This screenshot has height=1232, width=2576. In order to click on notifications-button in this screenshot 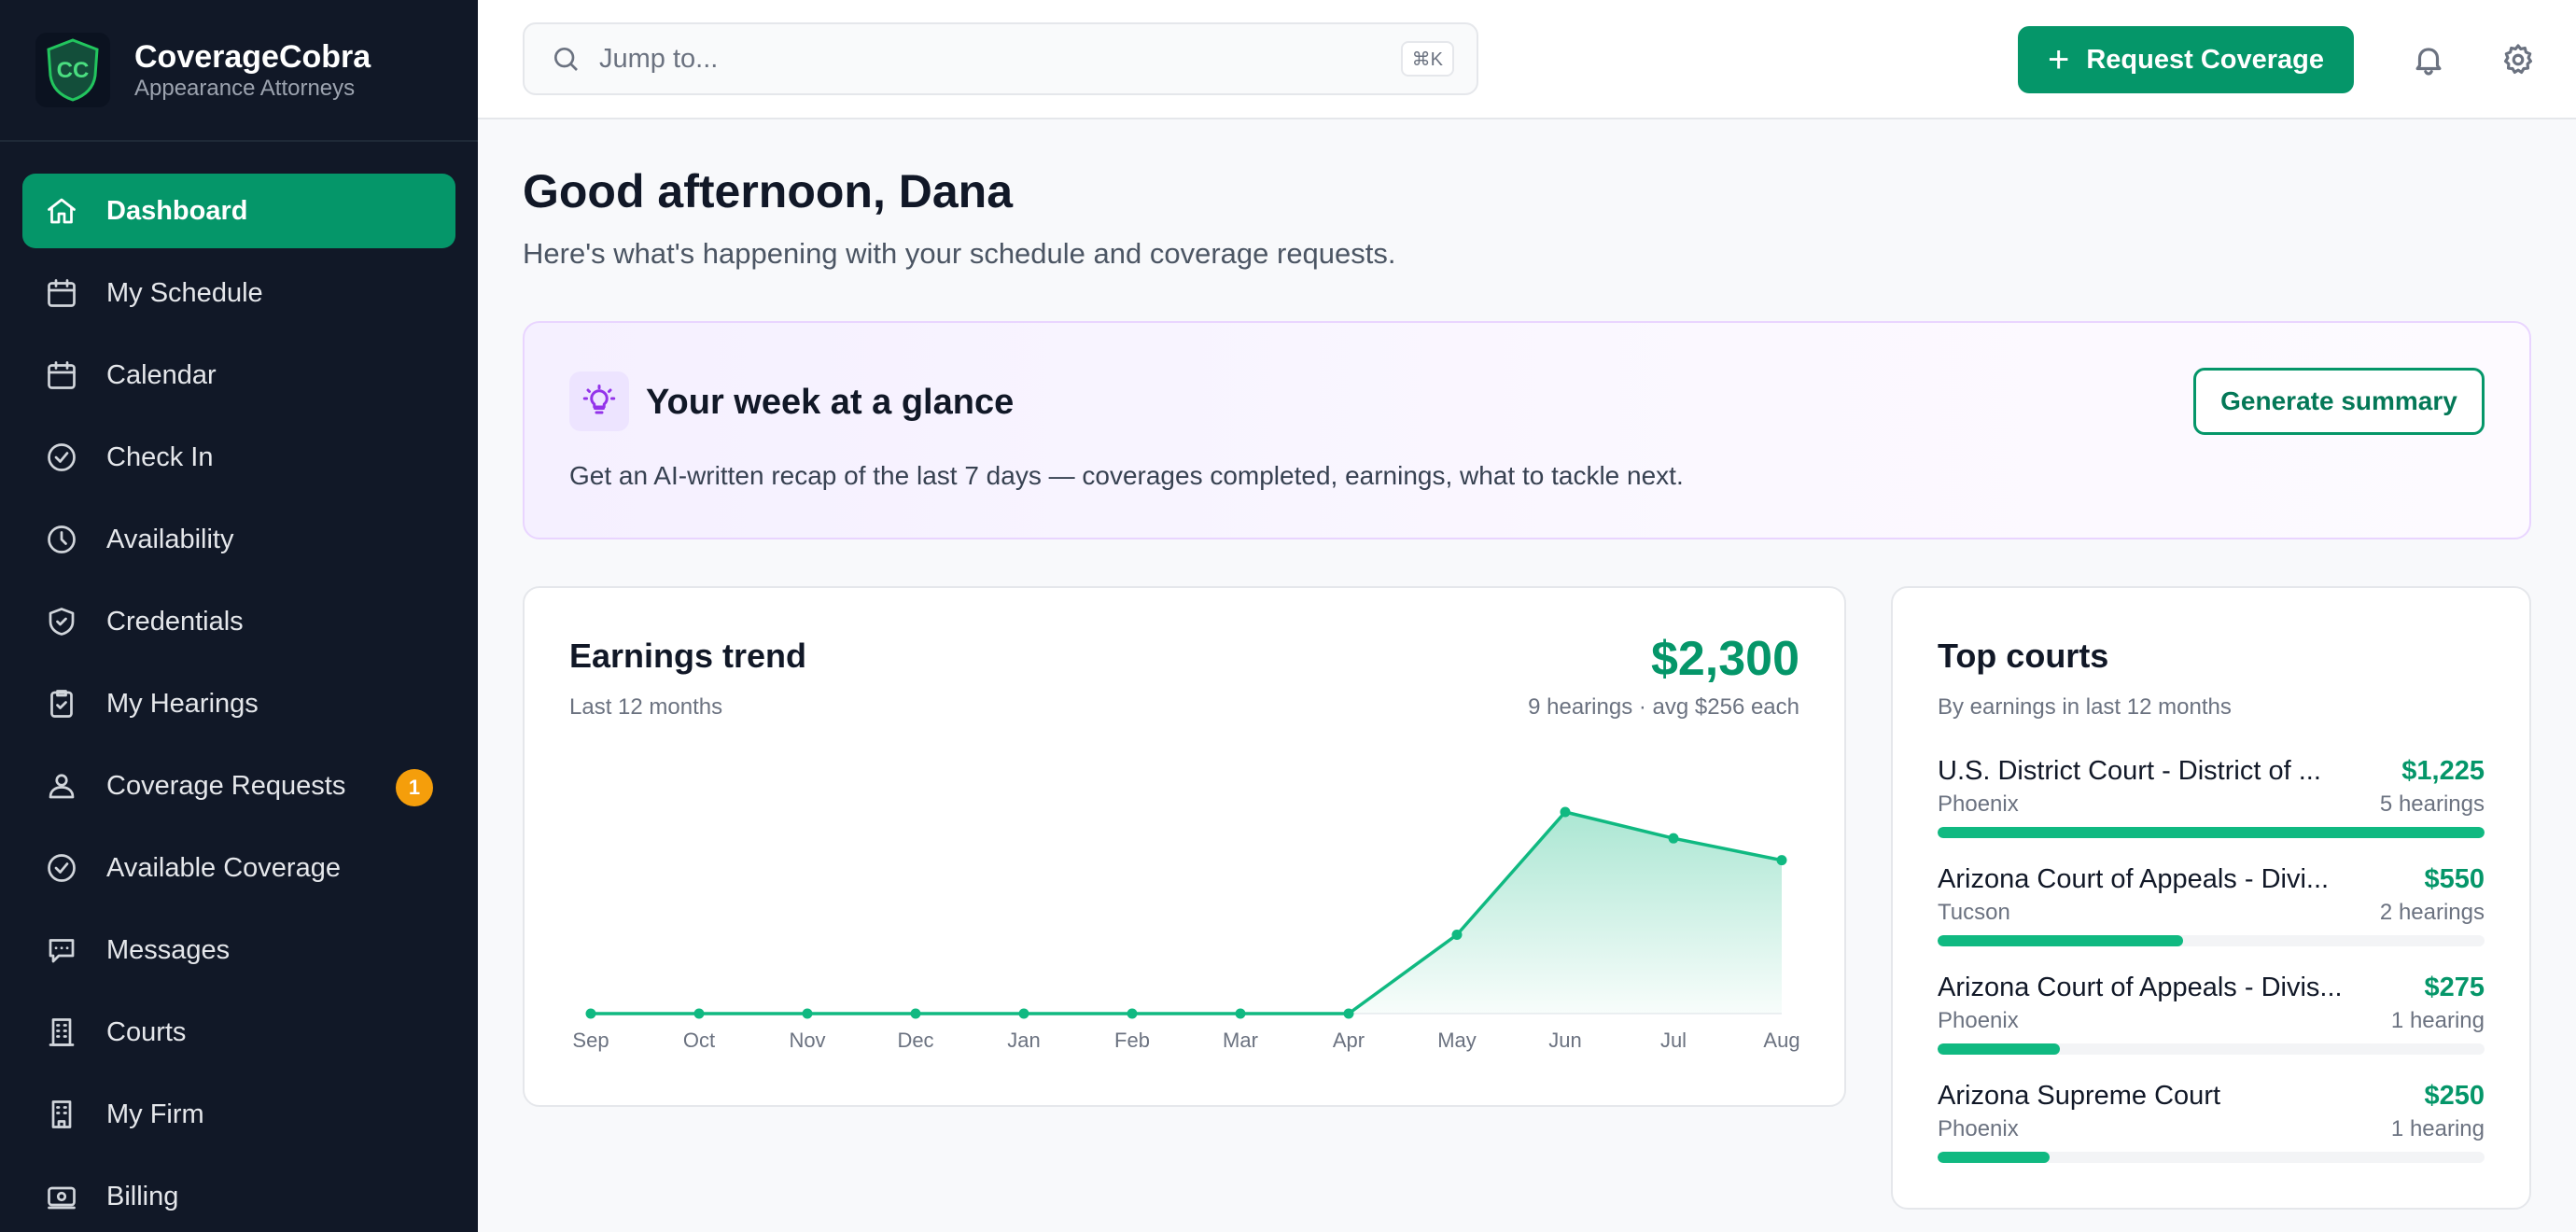, I will do `click(2428, 59)`.